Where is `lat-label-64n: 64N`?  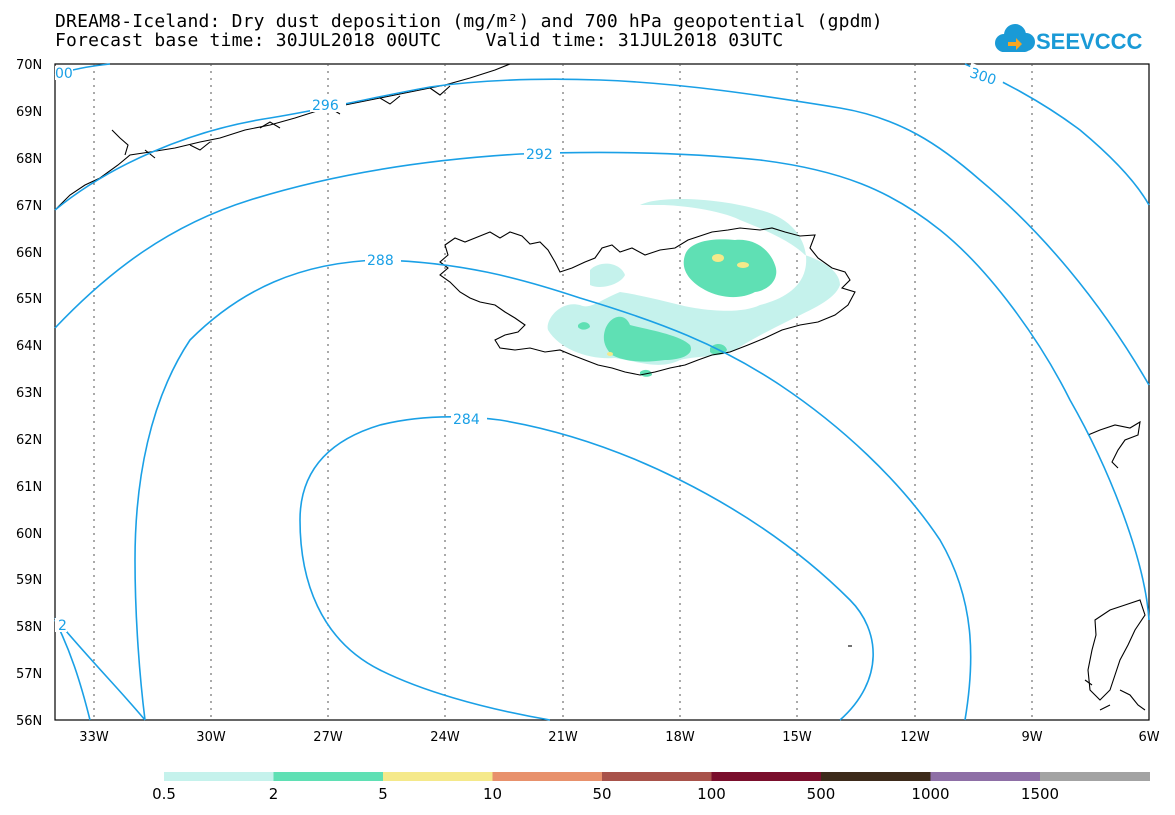 lat-label-64n: 64N is located at coordinates (29, 346).